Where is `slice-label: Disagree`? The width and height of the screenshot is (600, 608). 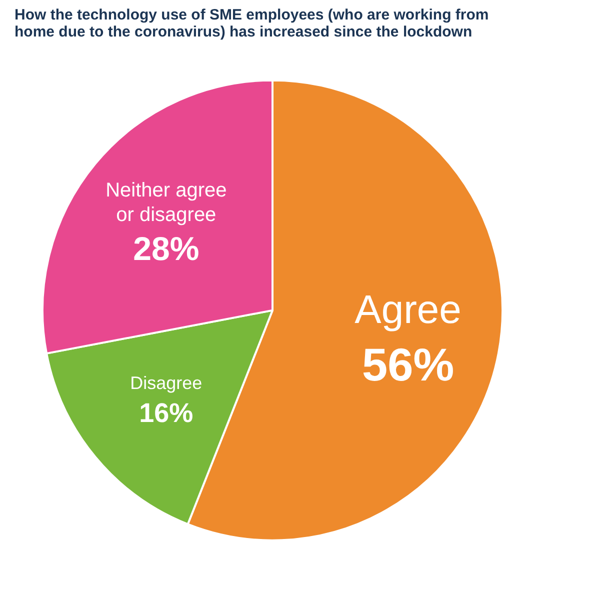
slice-label: Disagree is located at coordinates (166, 383).